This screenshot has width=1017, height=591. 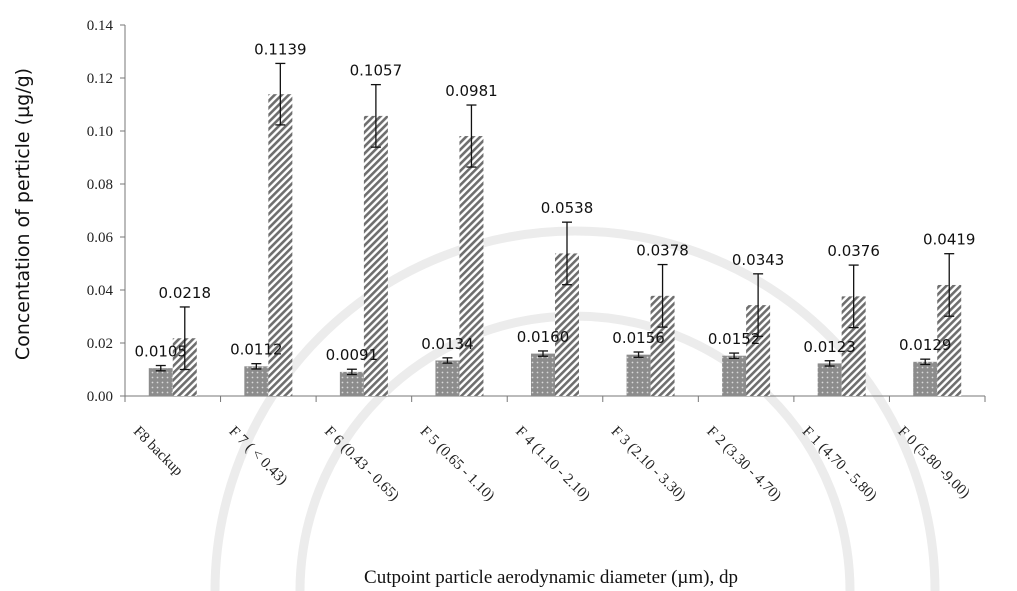 I want to click on data-label: 0.0538, so click(x=567, y=208).